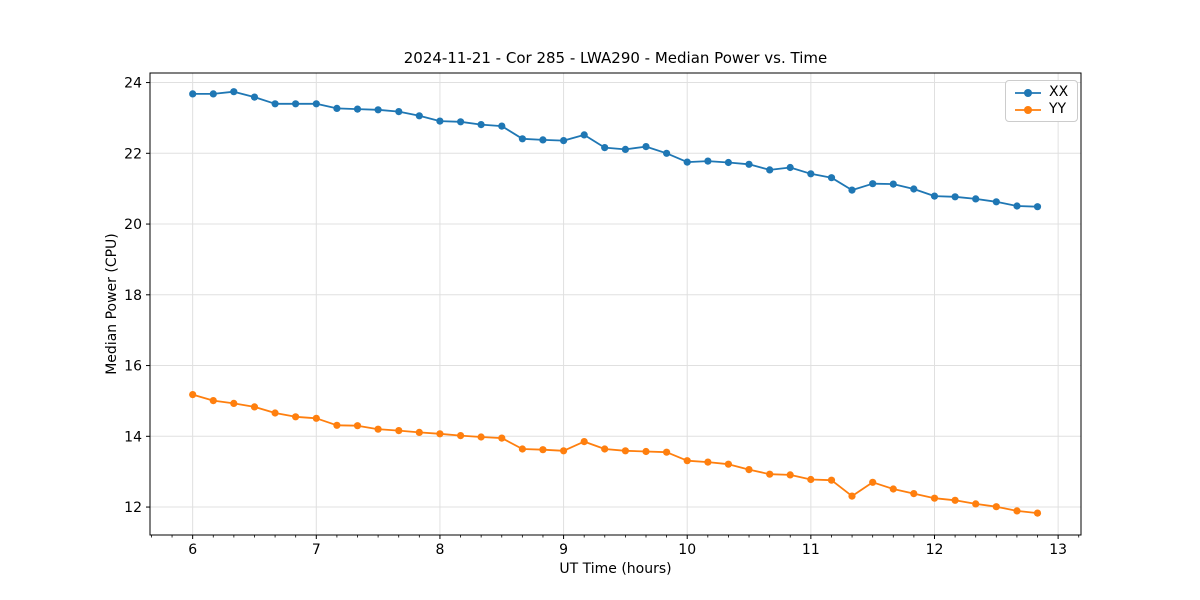 Image resolution: width=1200 pixels, height=600 pixels. I want to click on legend-label-xx: XX, so click(1059, 92).